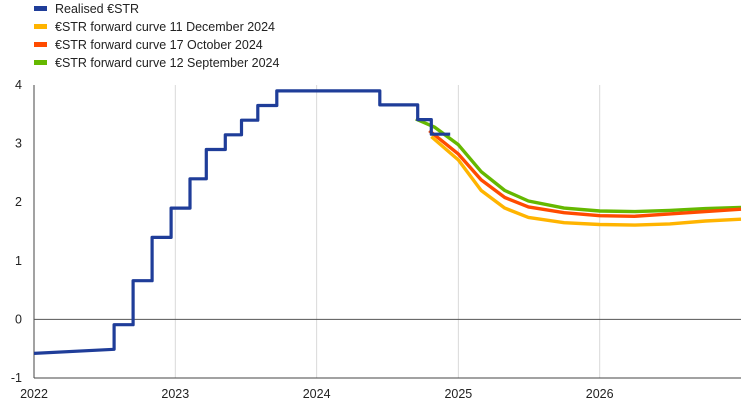  I want to click on legend-item: €STR forward curve 11 December 2024, so click(156, 27).